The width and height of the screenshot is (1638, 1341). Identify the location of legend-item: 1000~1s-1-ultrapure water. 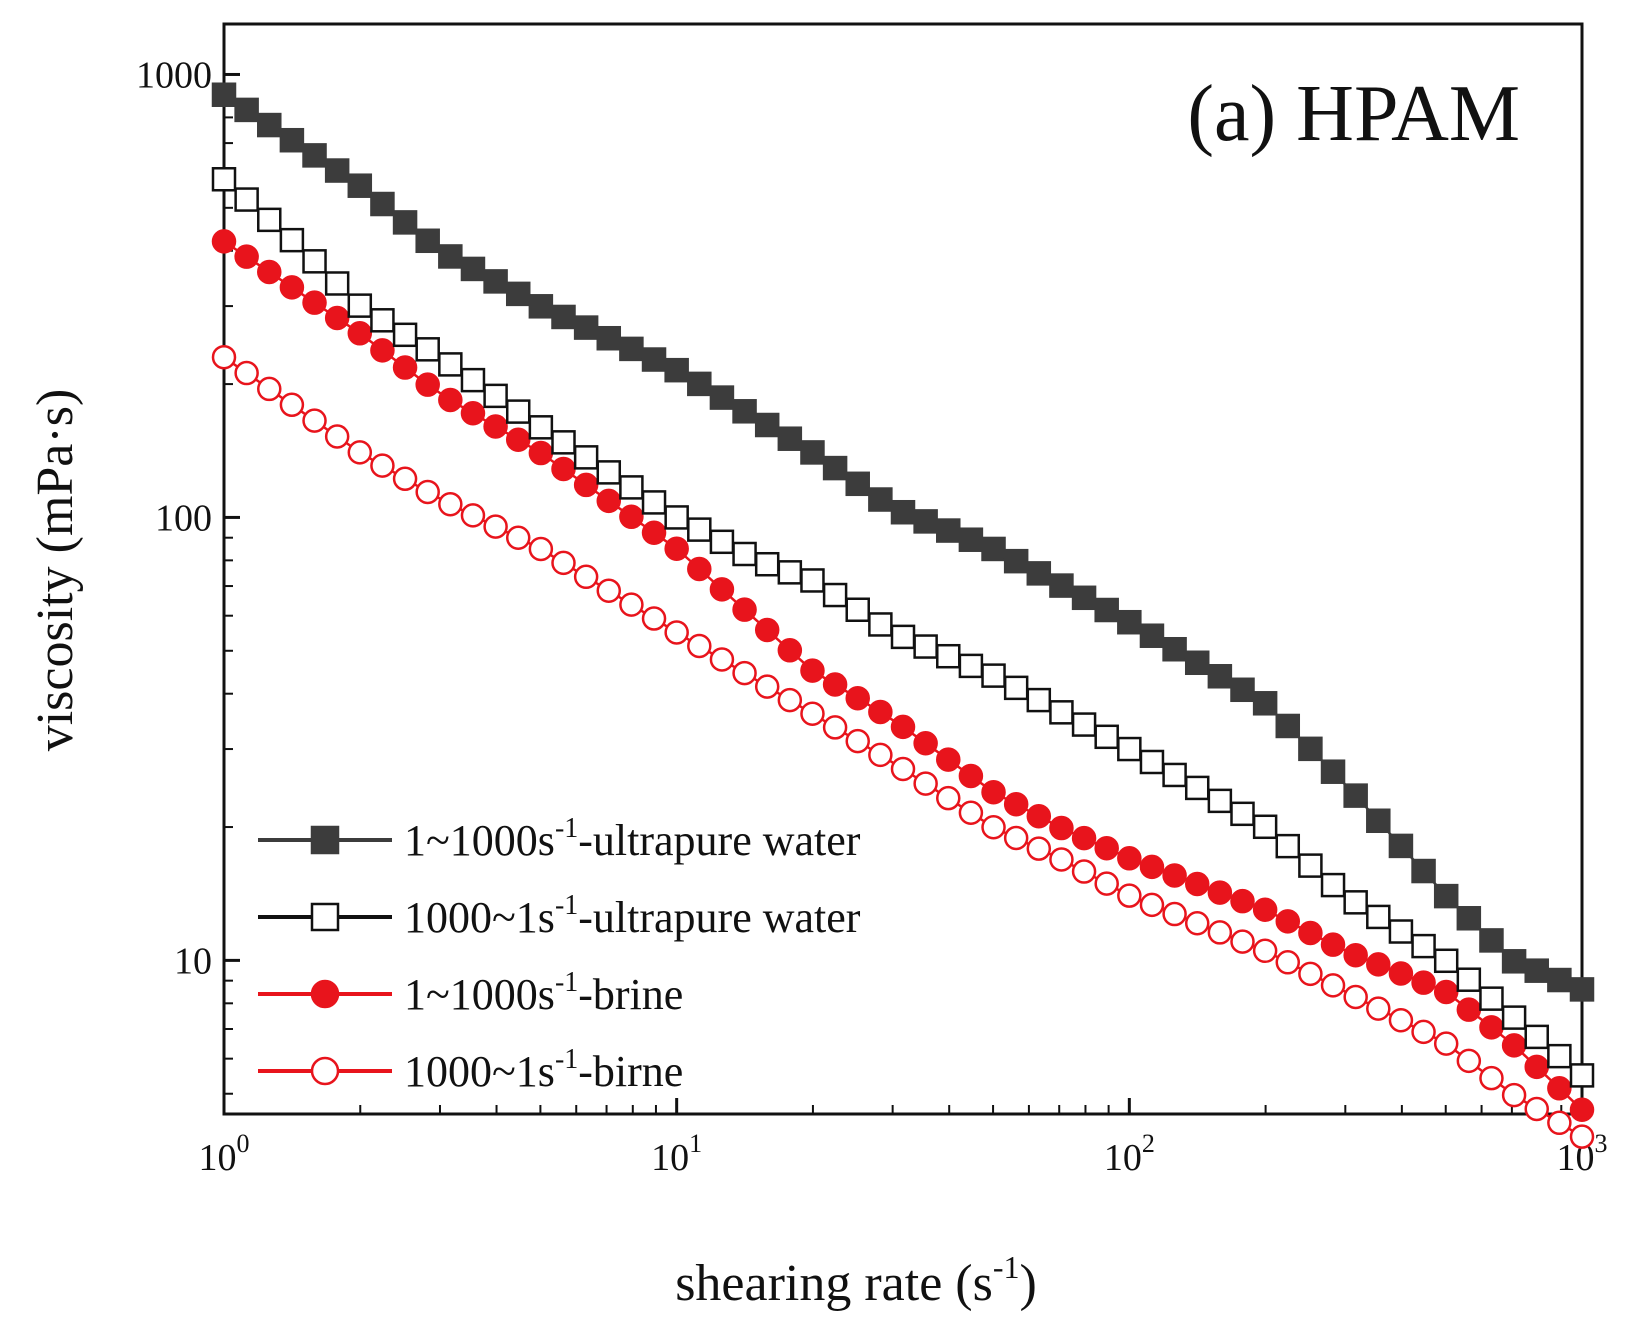
(559, 916).